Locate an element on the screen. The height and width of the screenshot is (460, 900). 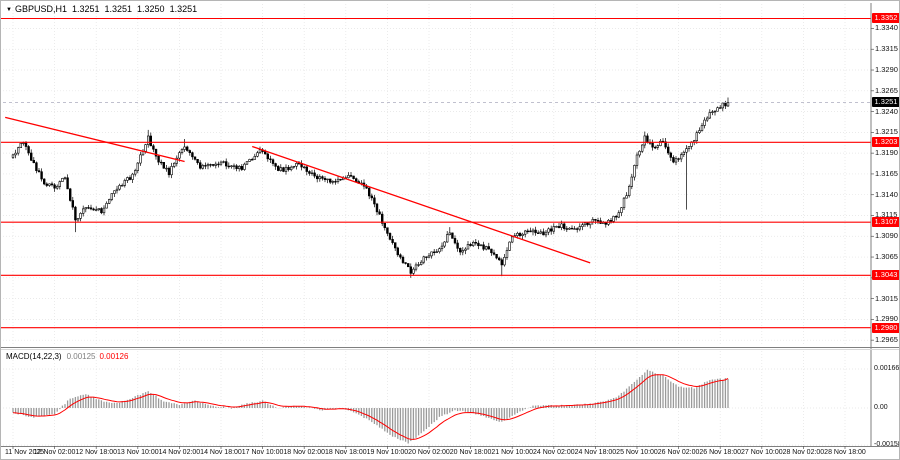
ohlc-low: 1.3250 is located at coordinates (151, 9).